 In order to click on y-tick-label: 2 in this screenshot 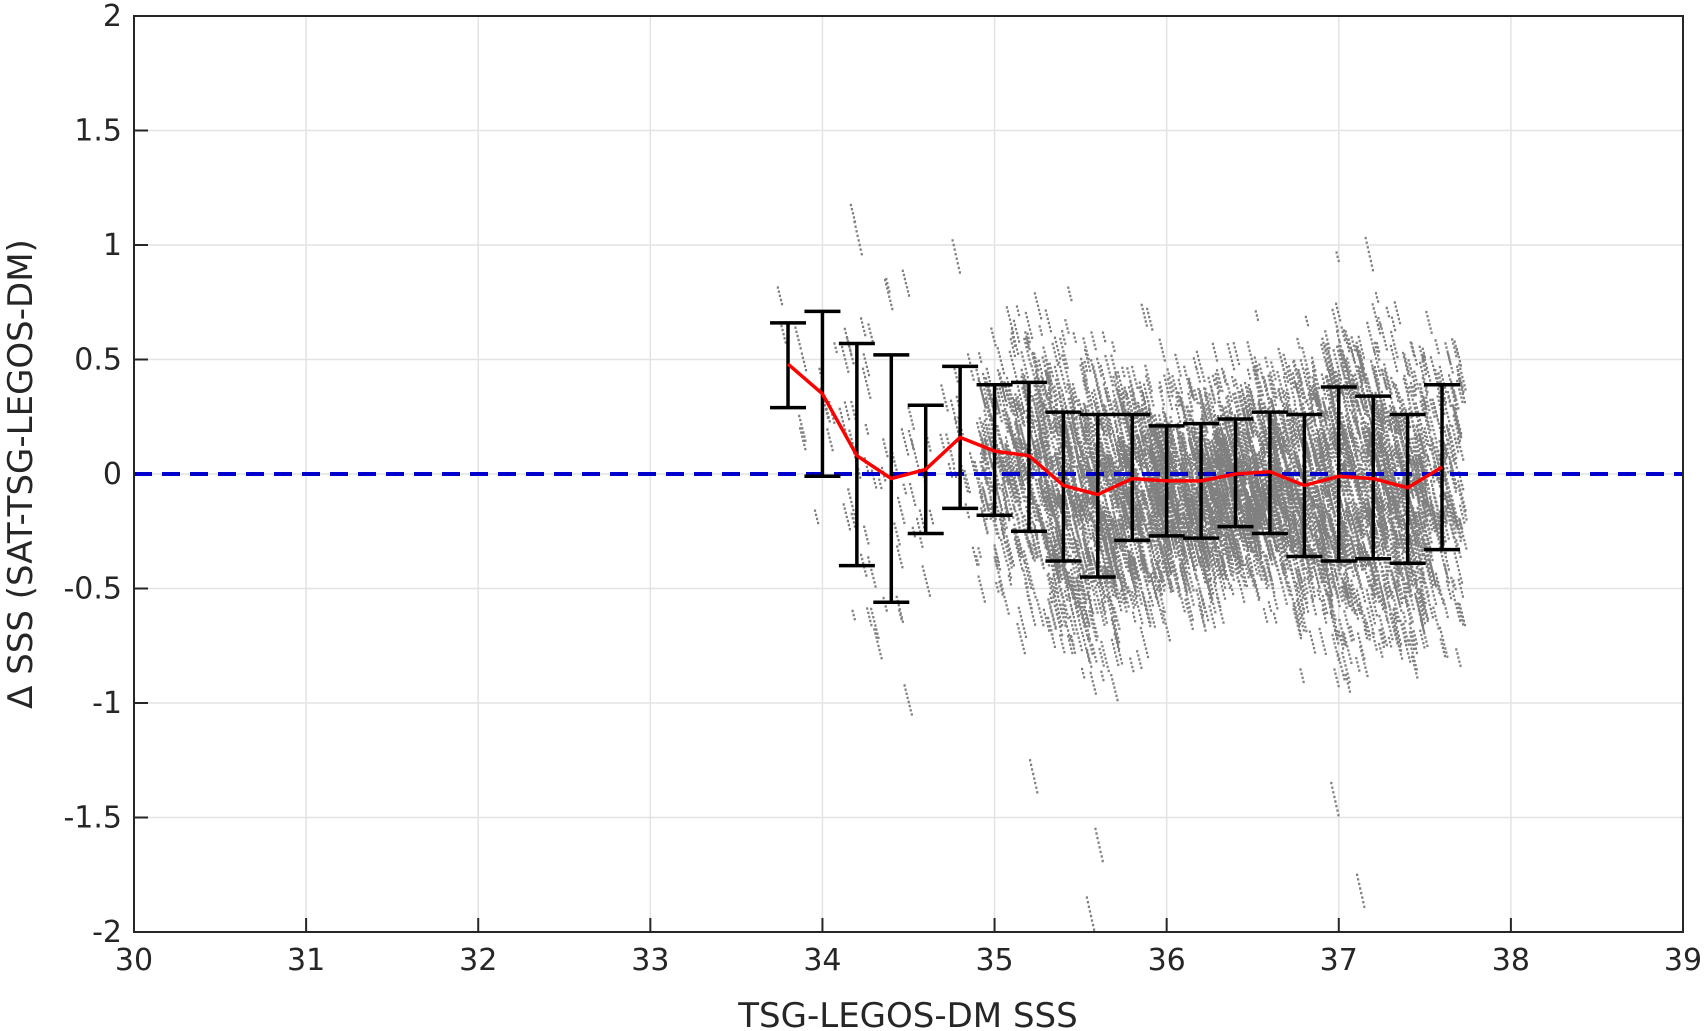, I will do `click(112, 17)`.